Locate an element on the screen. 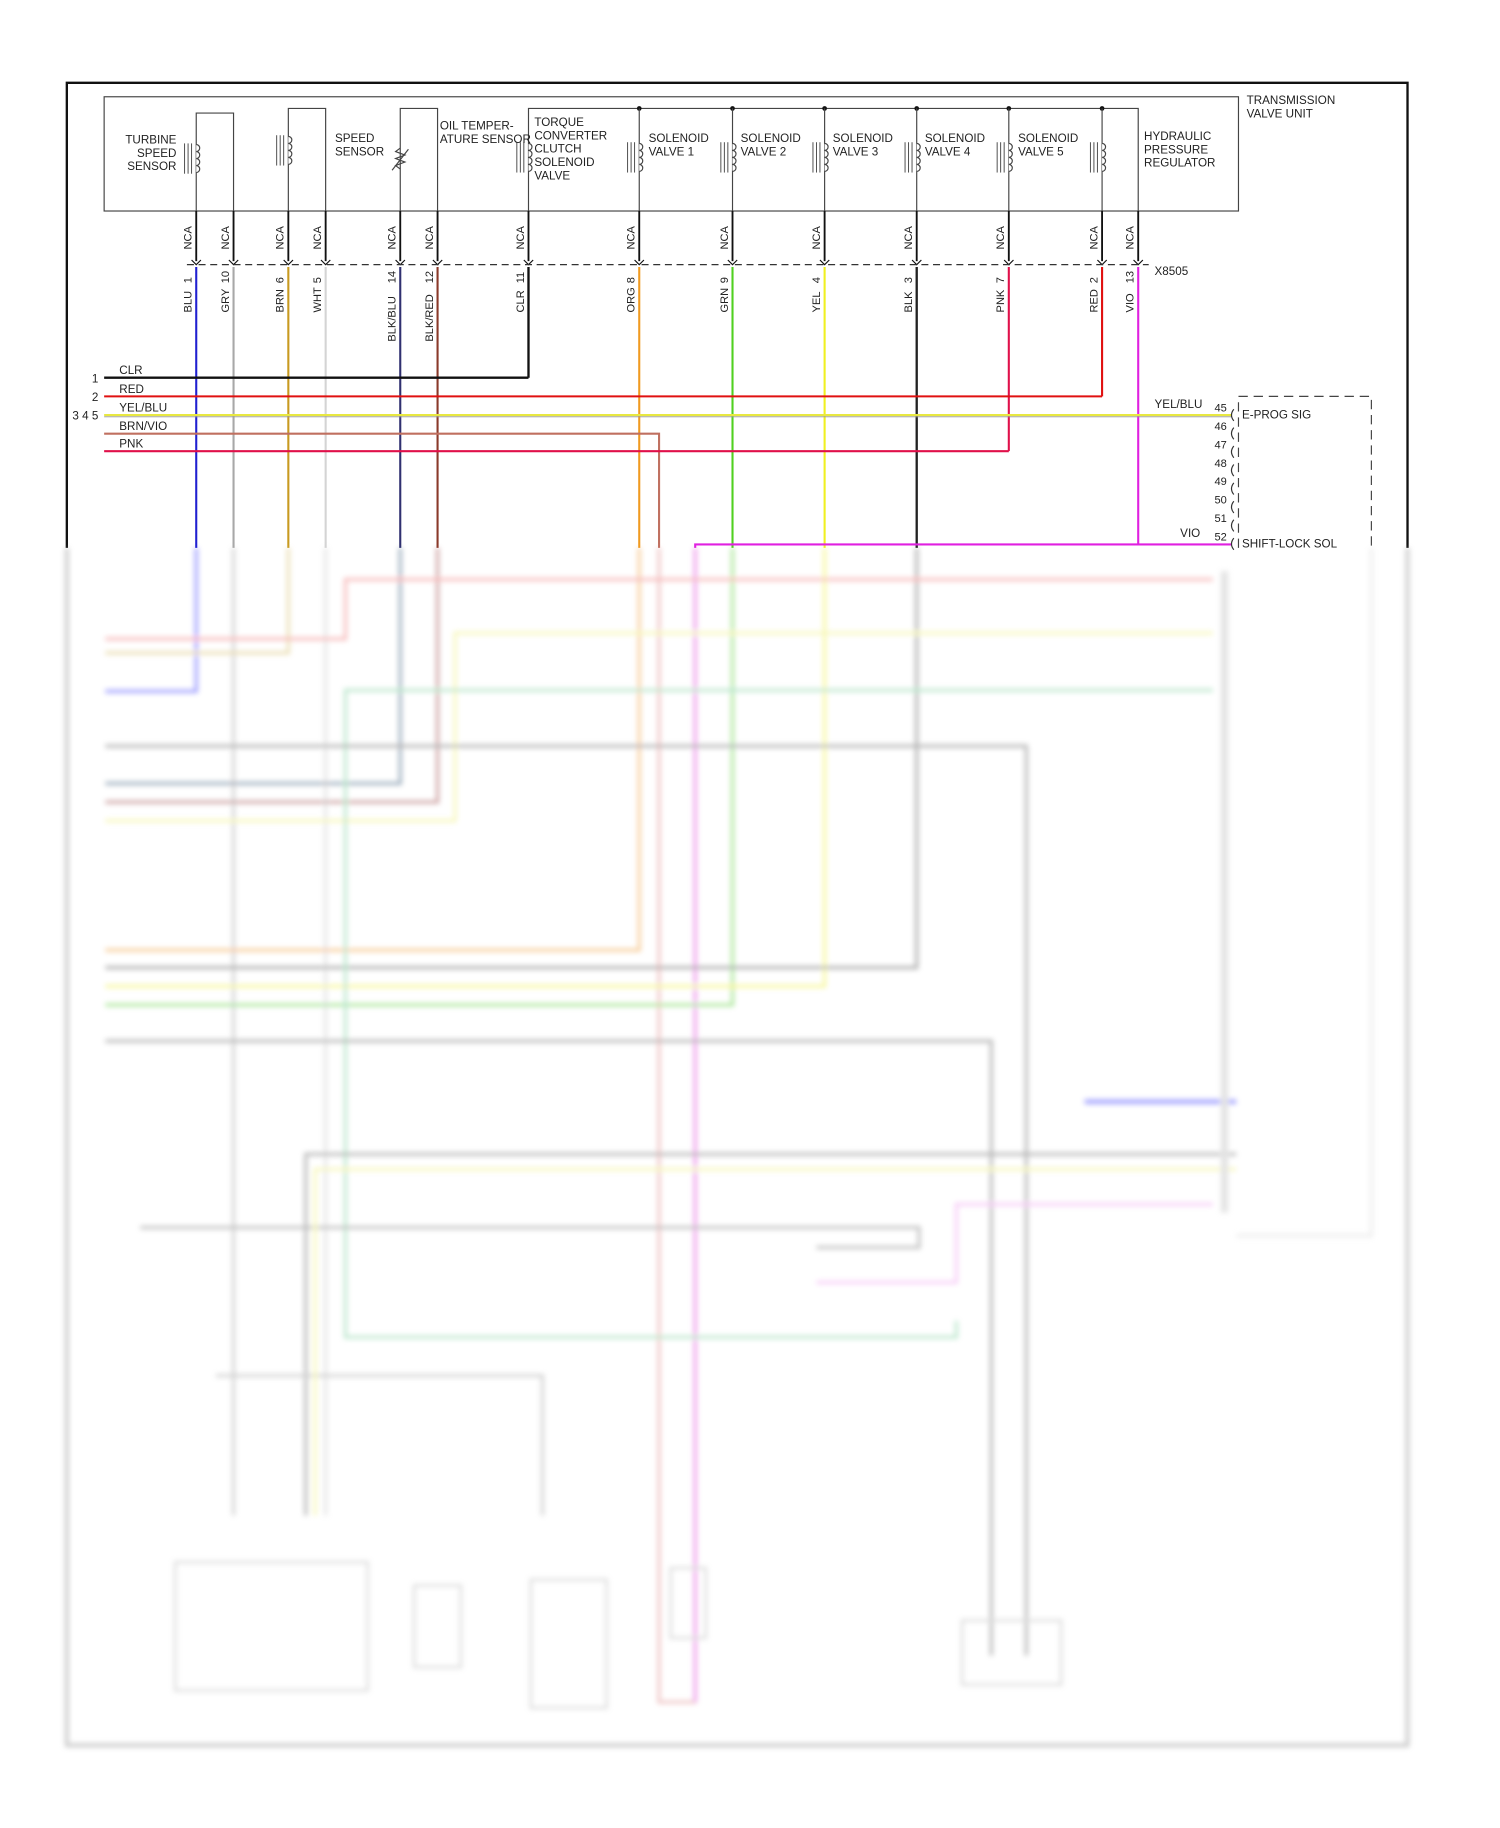 This screenshot has width=1500, height=1828. module-pin-number: 48 is located at coordinates (1221, 464).